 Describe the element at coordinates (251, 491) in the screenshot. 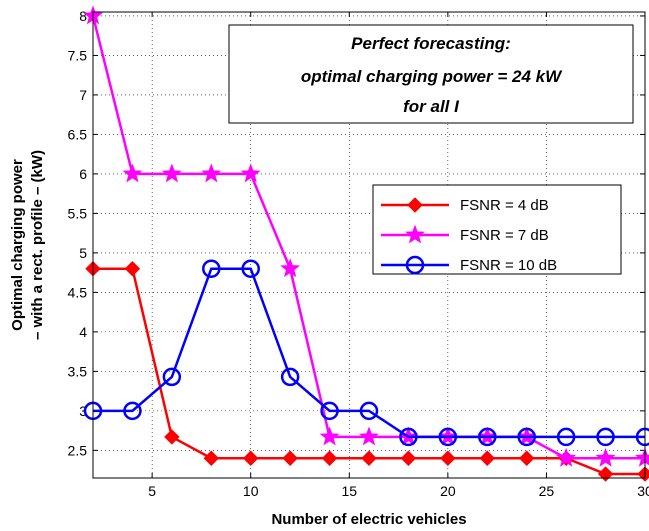

I see `x-tick-label: 10` at that location.